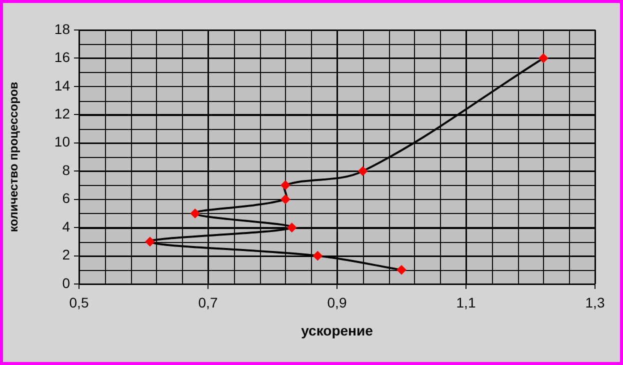 The width and height of the screenshot is (623, 365). I want to click on y-tick-label: 16, so click(62, 57).